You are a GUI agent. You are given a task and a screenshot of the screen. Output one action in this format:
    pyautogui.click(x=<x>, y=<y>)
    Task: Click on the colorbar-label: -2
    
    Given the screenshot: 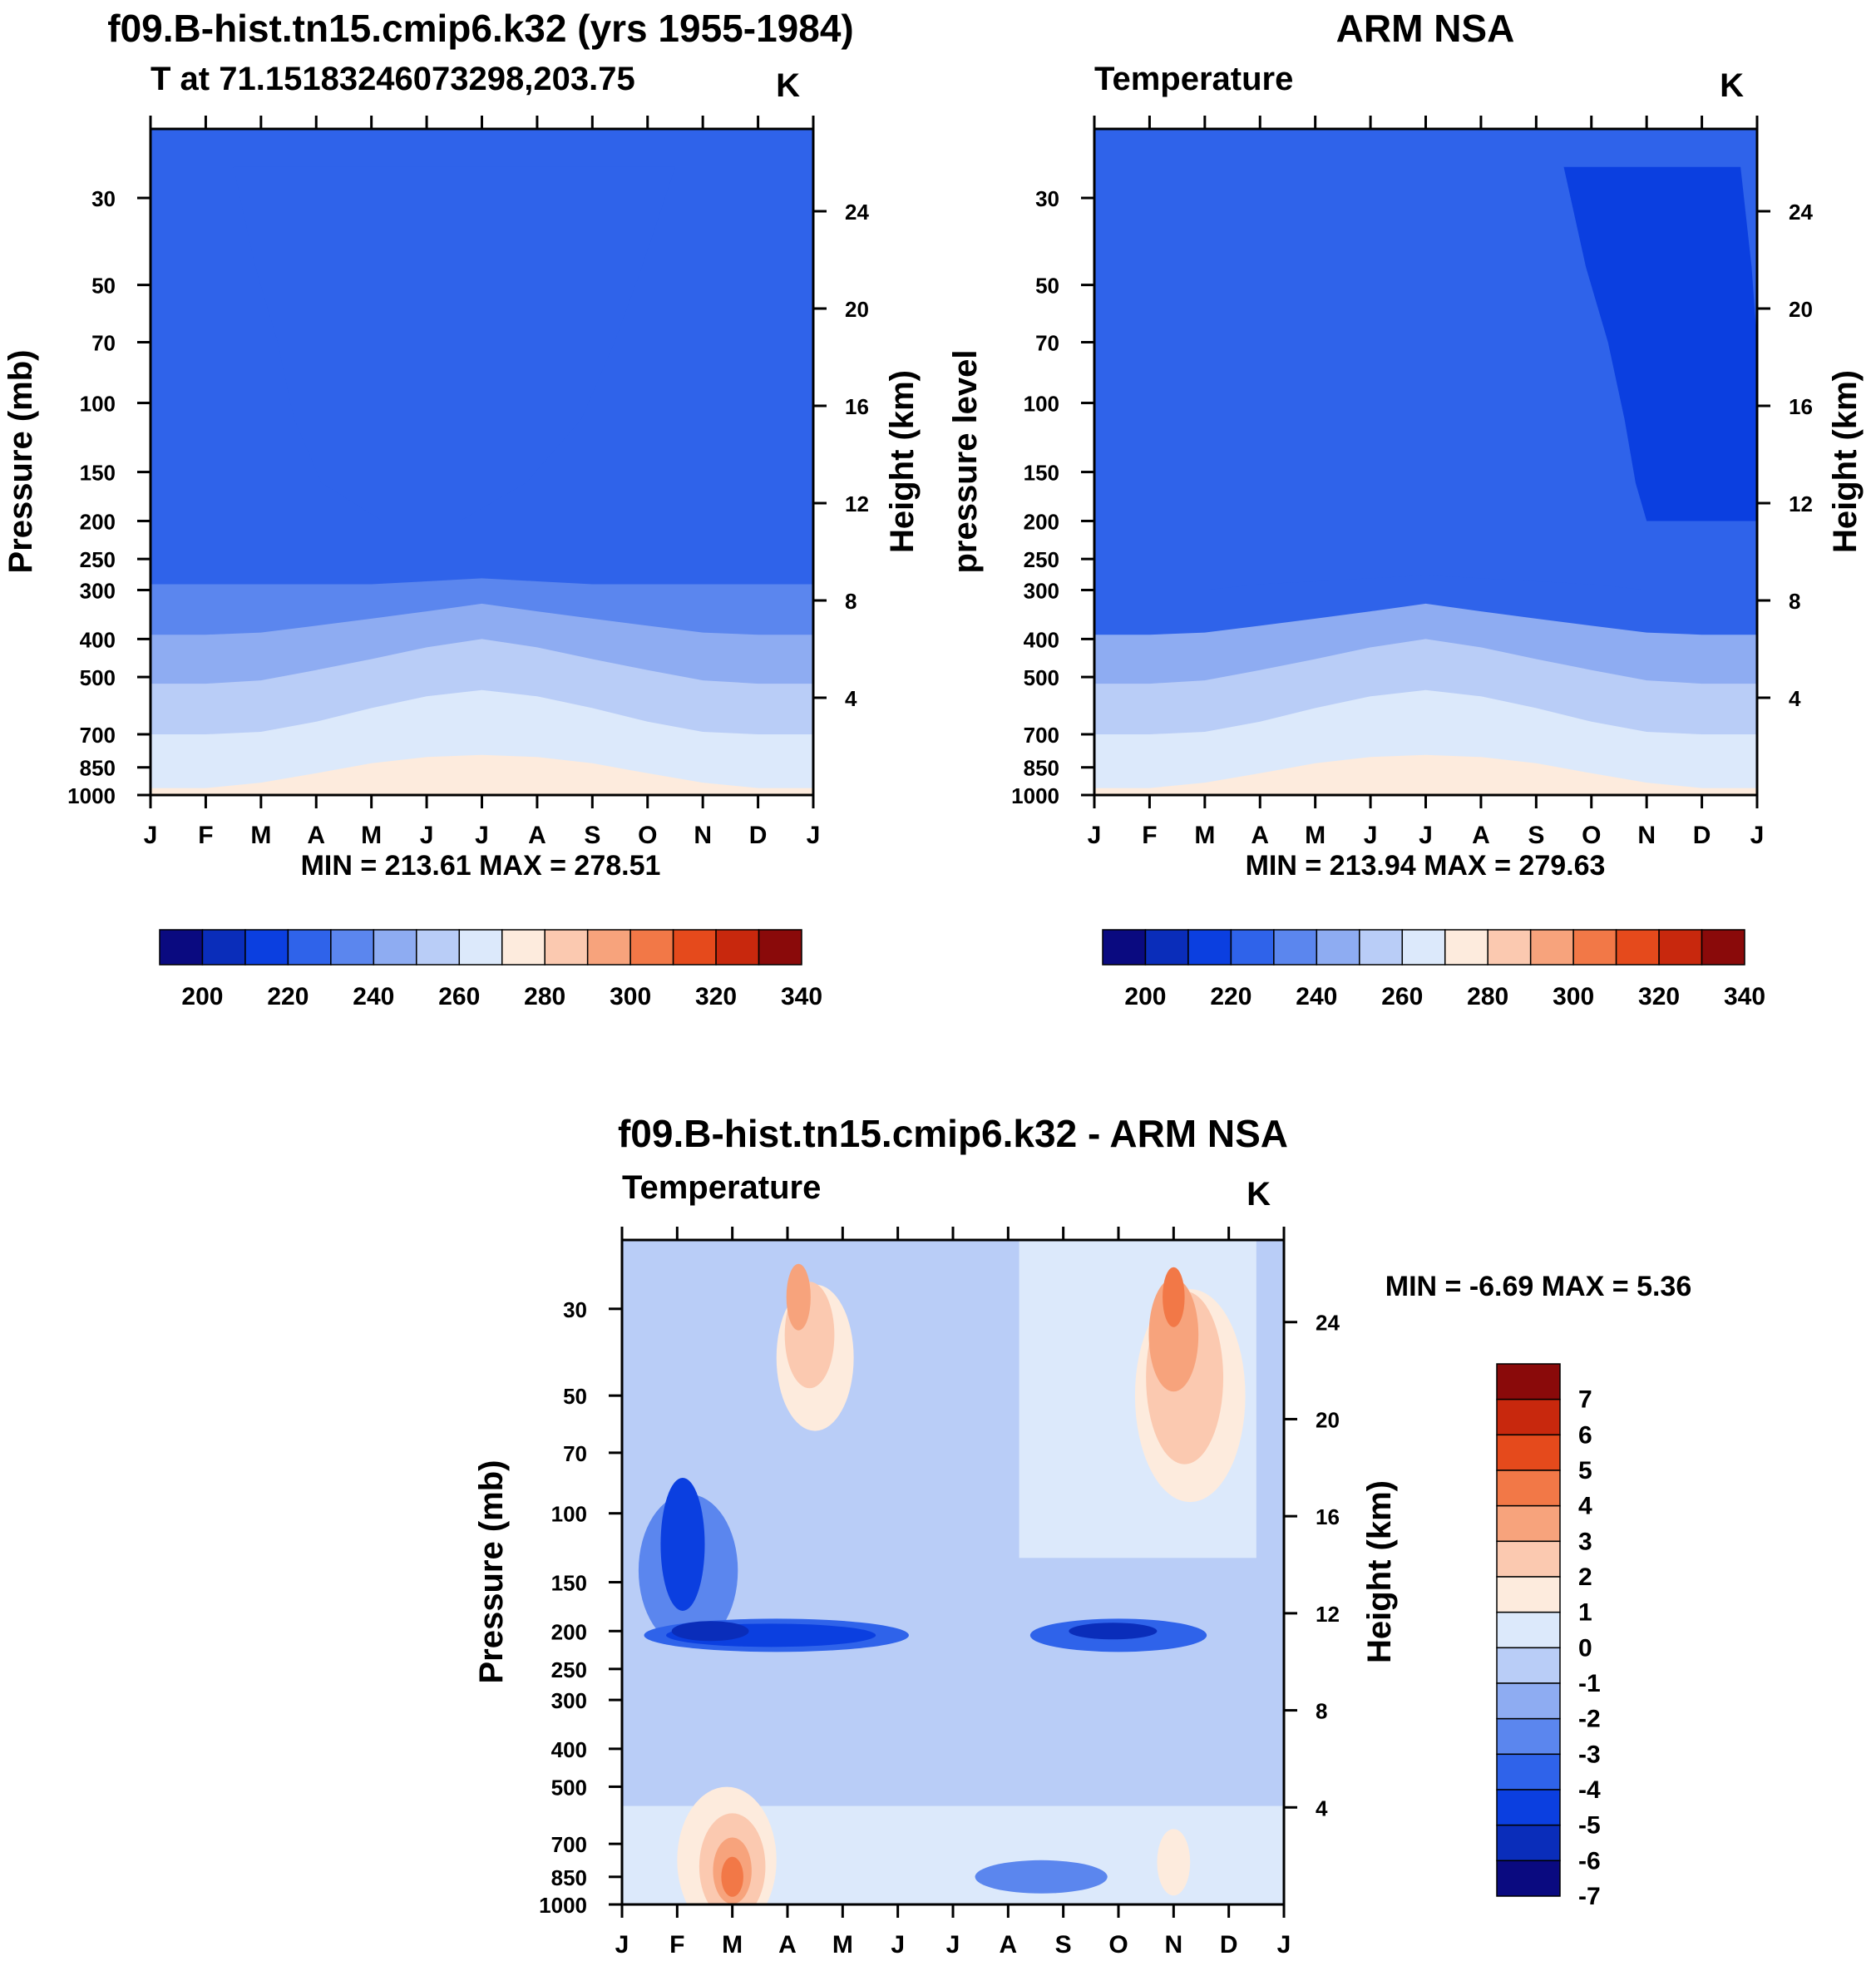 What is the action you would take?
    pyautogui.click(x=1589, y=1719)
    